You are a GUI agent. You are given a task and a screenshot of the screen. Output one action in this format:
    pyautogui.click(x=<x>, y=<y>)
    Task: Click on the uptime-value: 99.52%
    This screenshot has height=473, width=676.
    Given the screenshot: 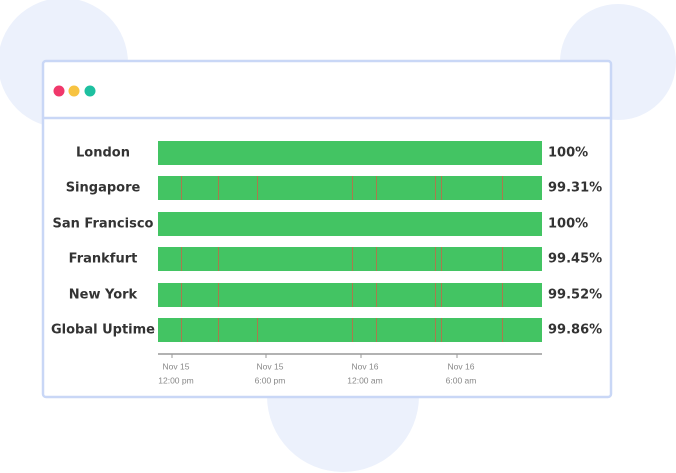 What is the action you would take?
    pyautogui.click(x=575, y=295)
    